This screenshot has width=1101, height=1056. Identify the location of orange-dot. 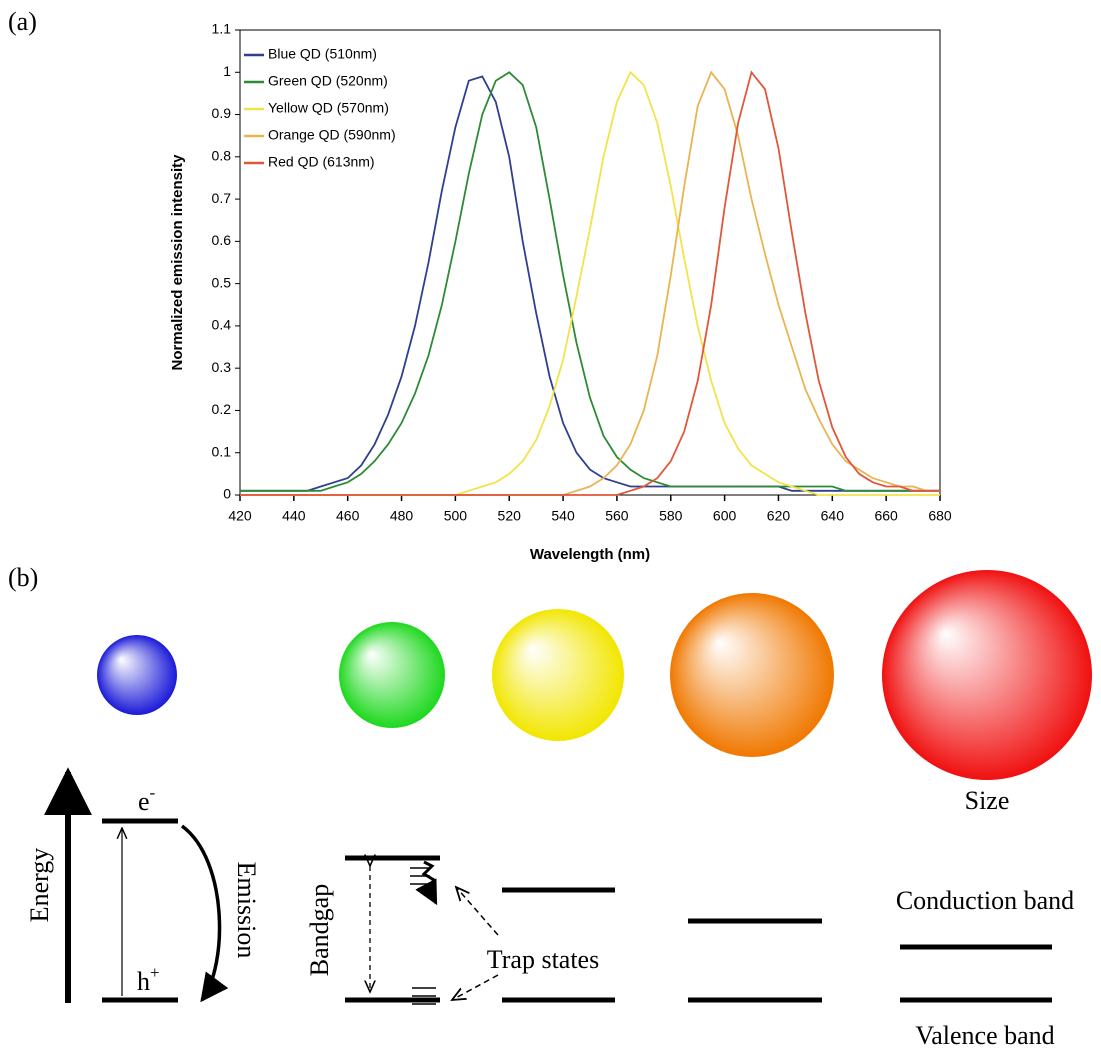
(752, 675).